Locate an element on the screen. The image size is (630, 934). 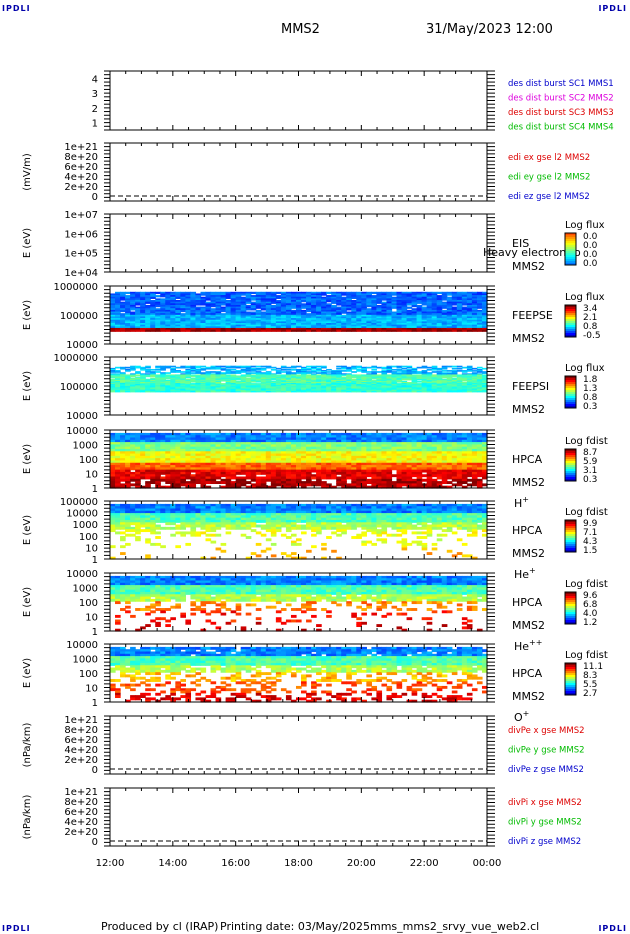
corner-label-bottom-right: IPDLI is located at coordinates (612, 928).